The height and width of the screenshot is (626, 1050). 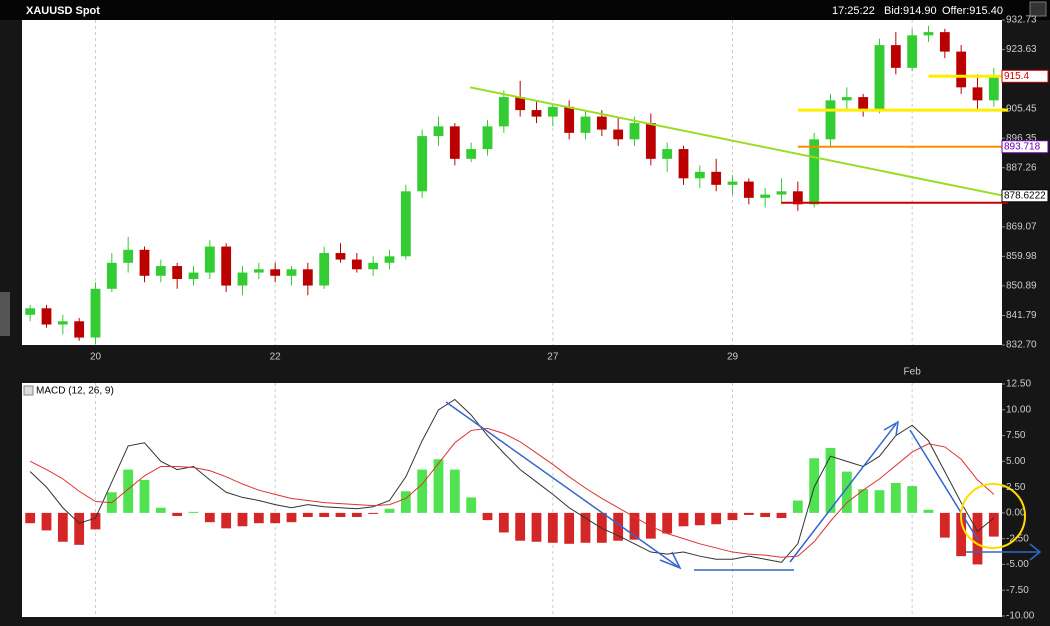 I want to click on x-tick-label: 29, so click(x=733, y=357).